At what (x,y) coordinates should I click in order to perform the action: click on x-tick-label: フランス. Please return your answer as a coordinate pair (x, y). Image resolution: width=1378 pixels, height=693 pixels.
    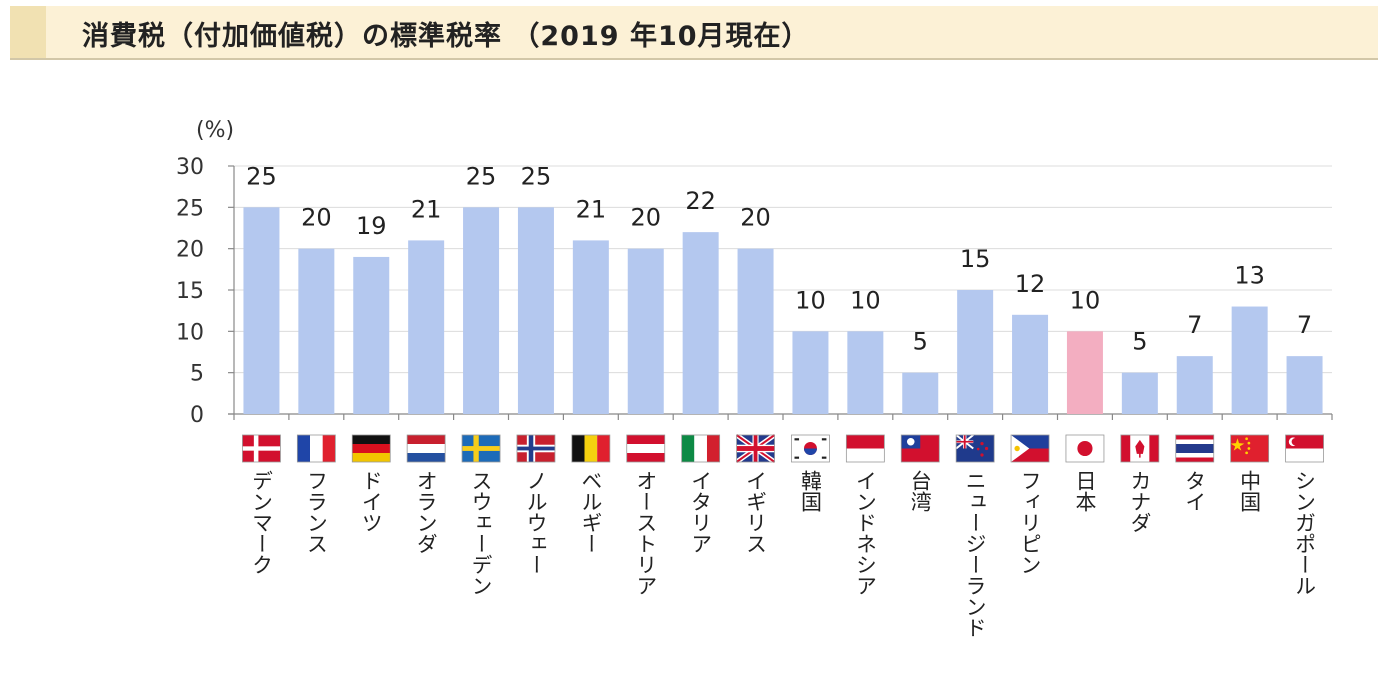
    Looking at the image, I should click on (316, 512).